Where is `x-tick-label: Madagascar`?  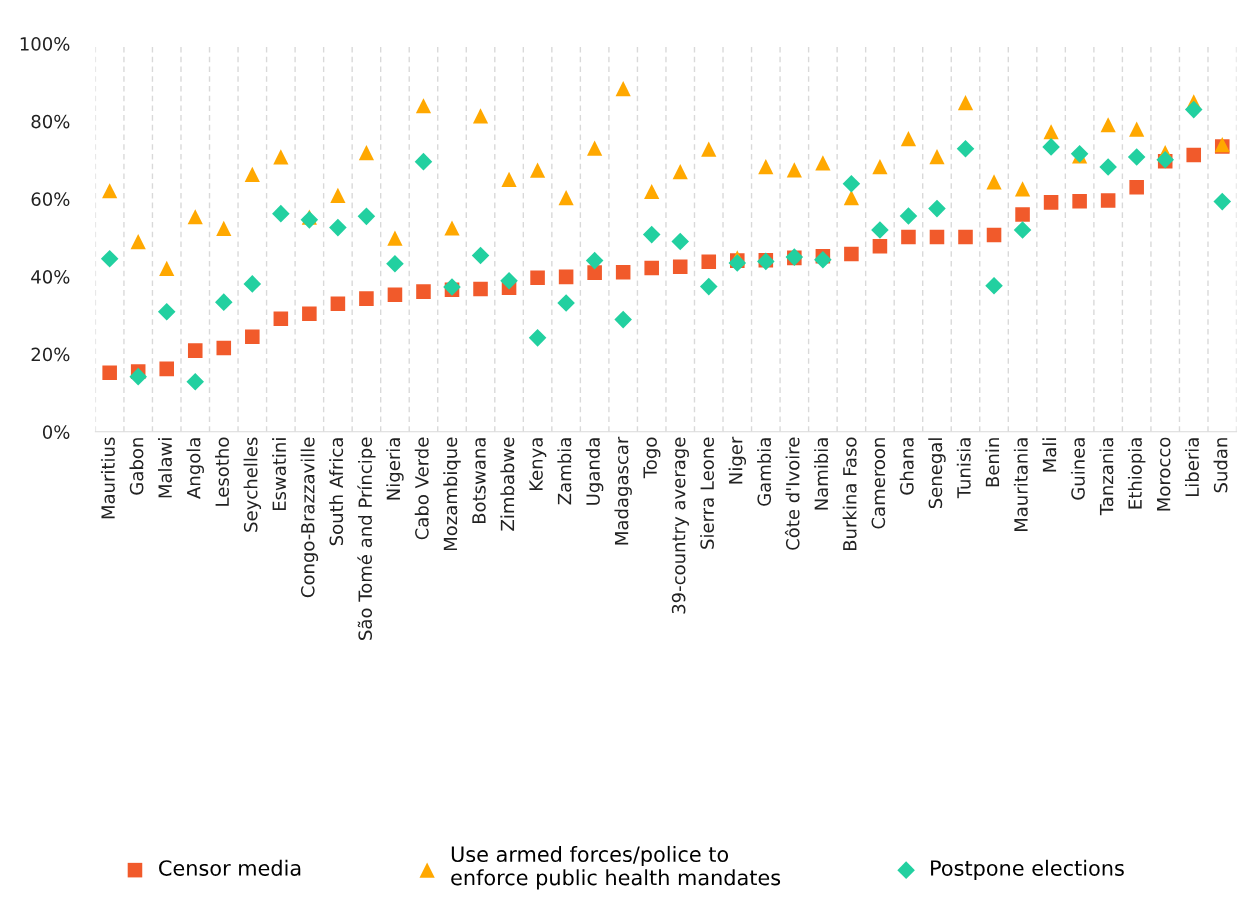 x-tick-label: Madagascar is located at coordinates (623, 490).